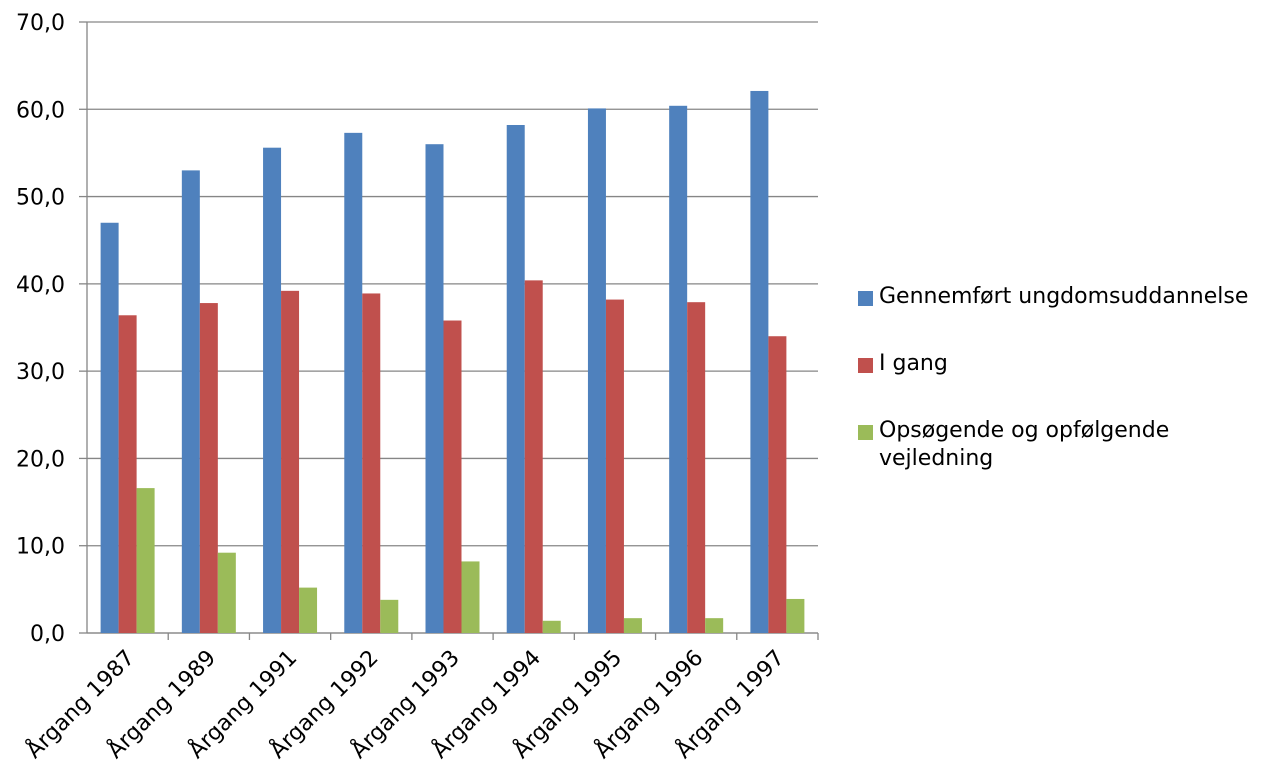 The height and width of the screenshot is (778, 1285). I want to click on y-tick-label: 30,0, so click(40, 372).